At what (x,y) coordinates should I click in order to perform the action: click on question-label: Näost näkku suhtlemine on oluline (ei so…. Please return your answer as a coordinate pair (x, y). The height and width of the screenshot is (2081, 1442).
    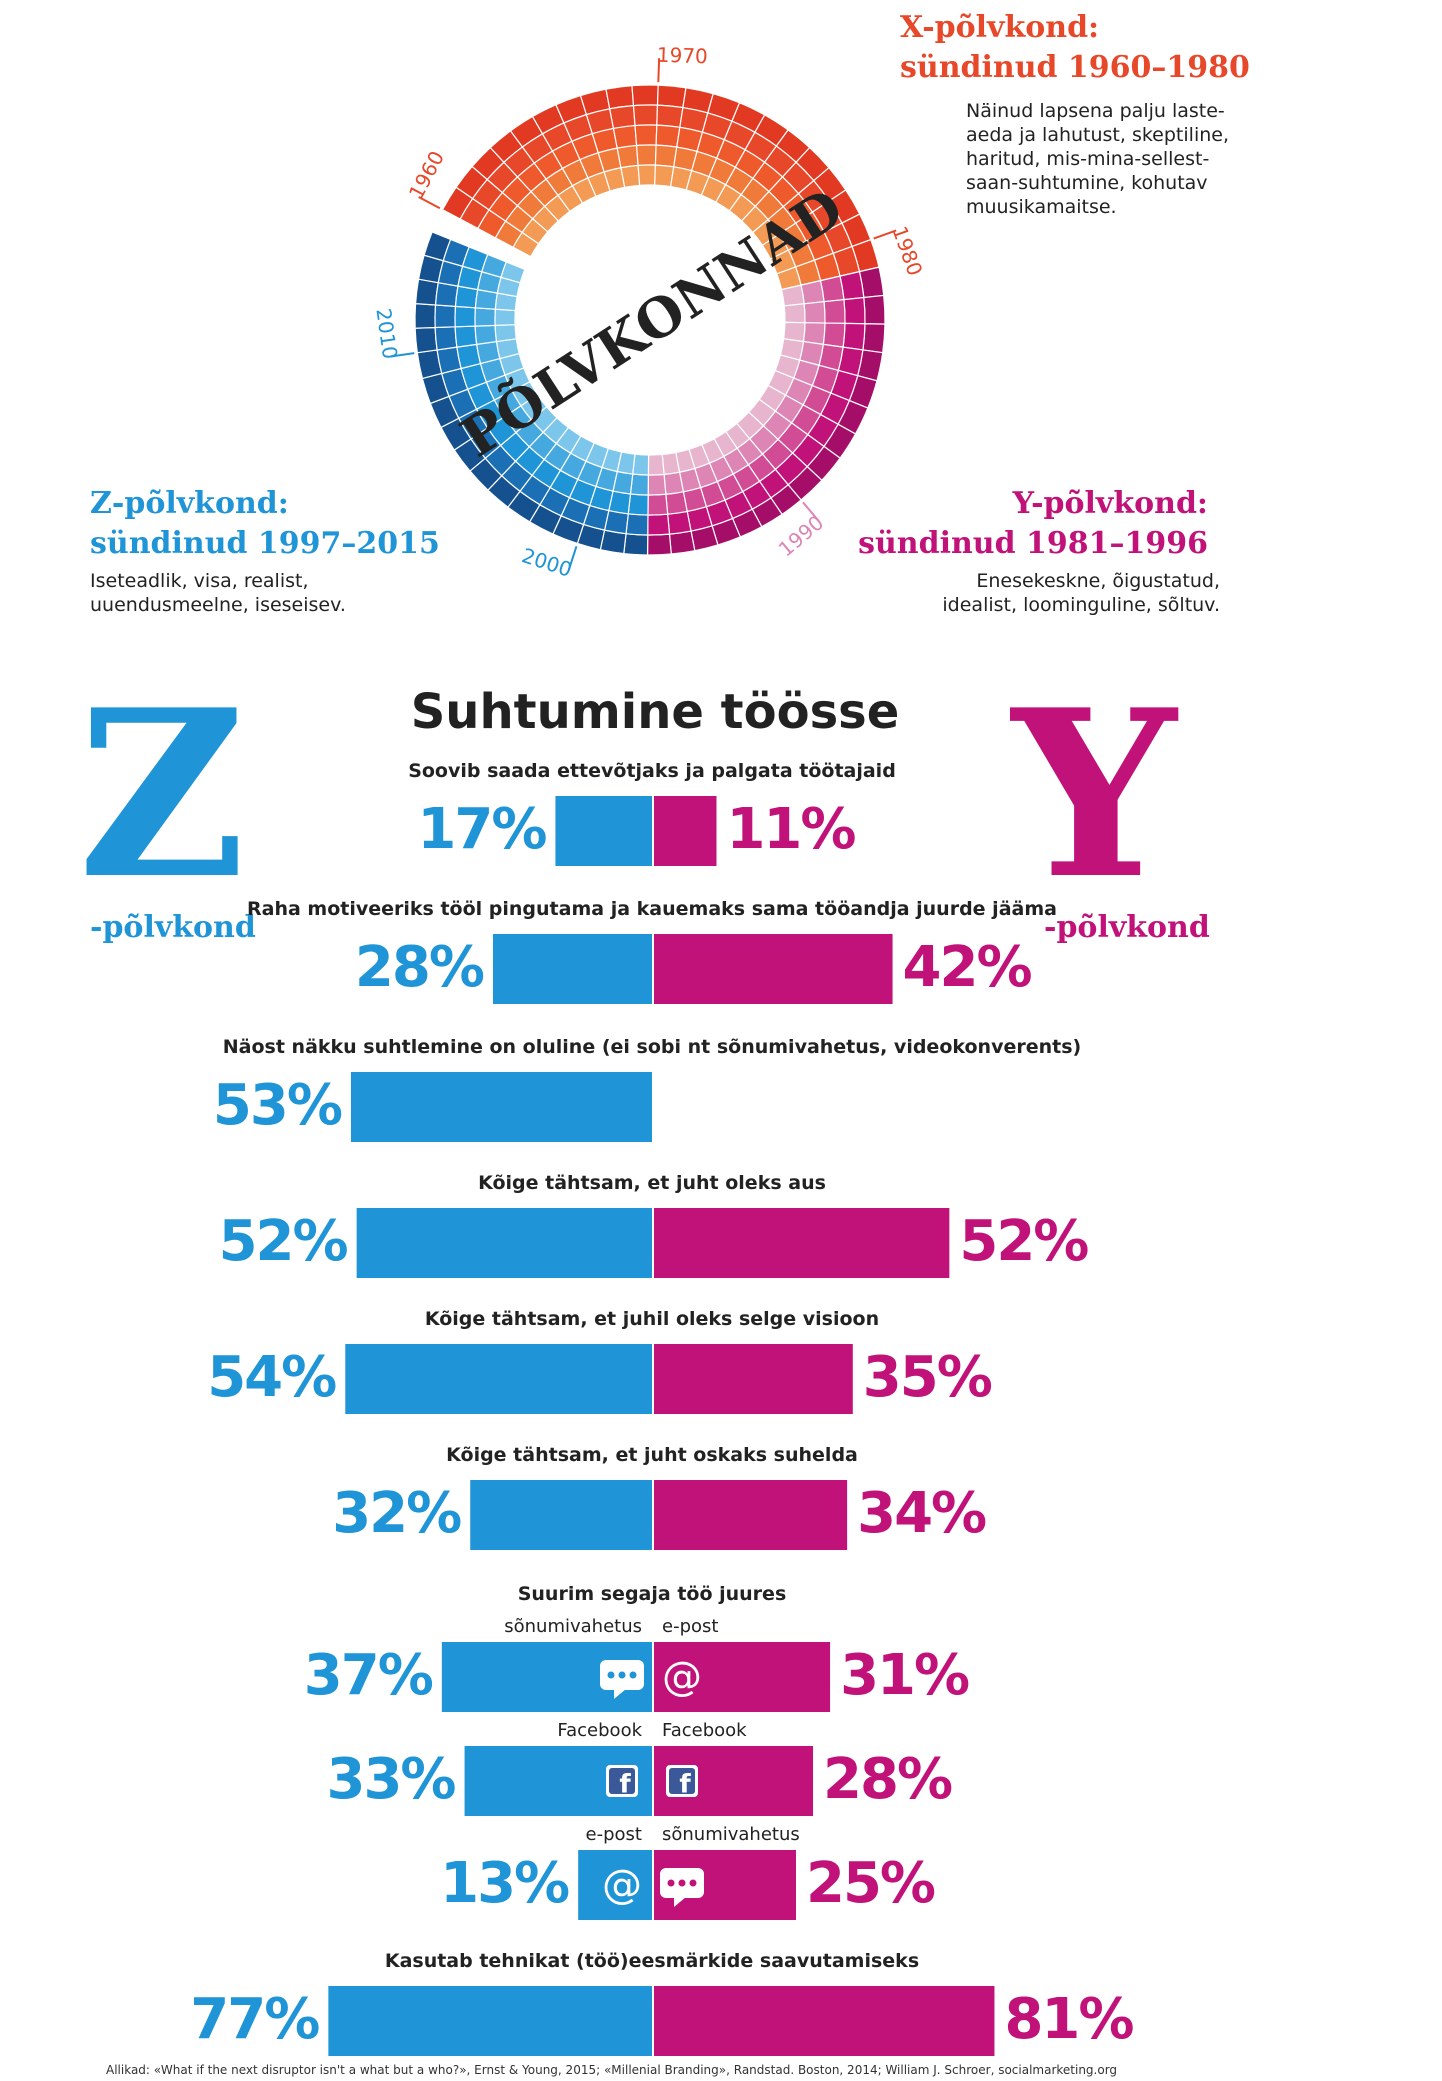
    Looking at the image, I should click on (652, 1047).